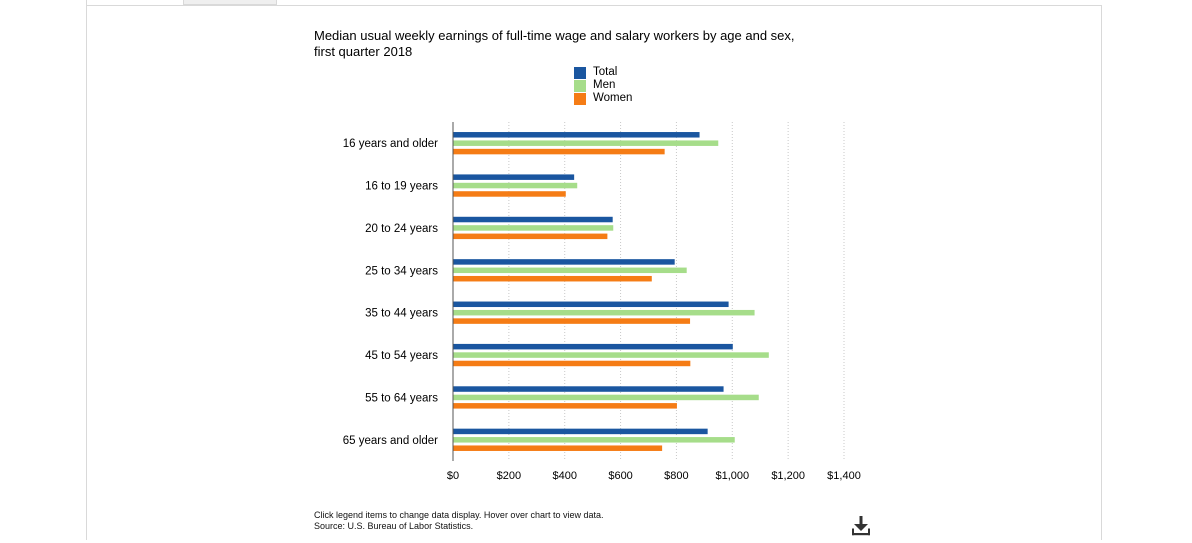 Image resolution: width=1192 pixels, height=543 pixels. Describe the element at coordinates (861, 526) in the screenshot. I see `download-icon` at that location.